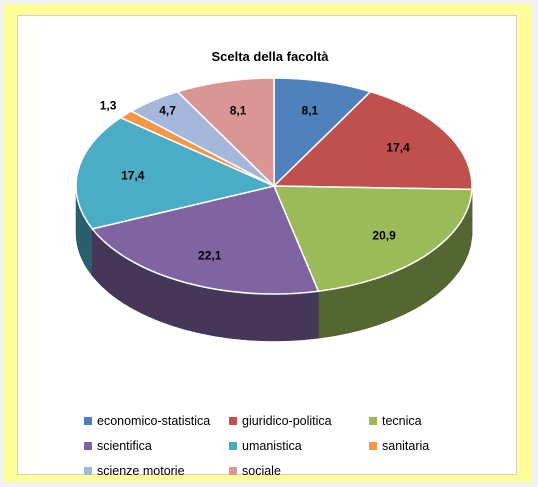 The width and height of the screenshot is (538, 487). Describe the element at coordinates (406, 445) in the screenshot. I see `legend-label: sanitaria` at that location.